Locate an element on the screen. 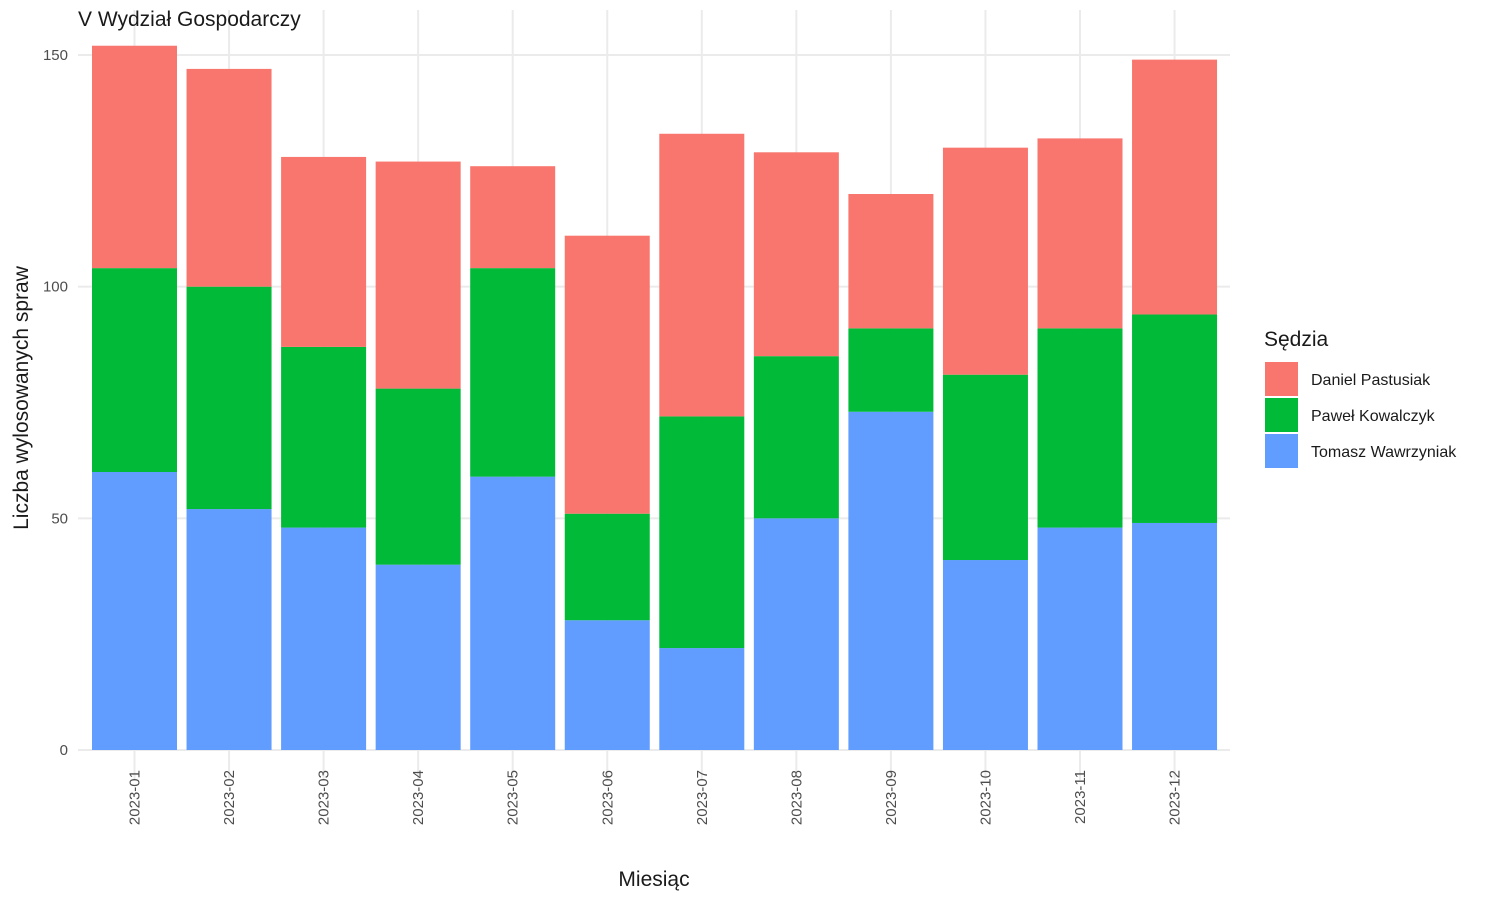 Image resolution: width=1500 pixels, height=905 pixels. y-tick-label: 100 is located at coordinates (55, 287).